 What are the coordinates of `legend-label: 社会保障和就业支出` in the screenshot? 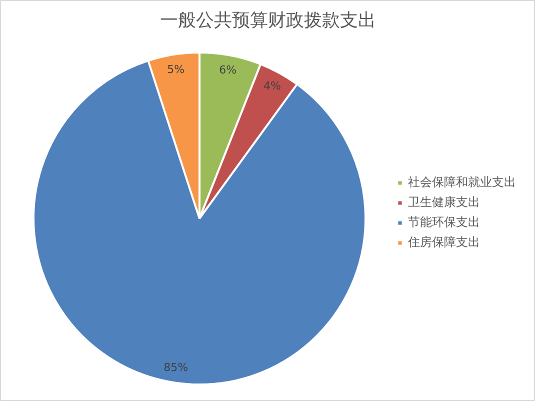 It's located at (462, 182).